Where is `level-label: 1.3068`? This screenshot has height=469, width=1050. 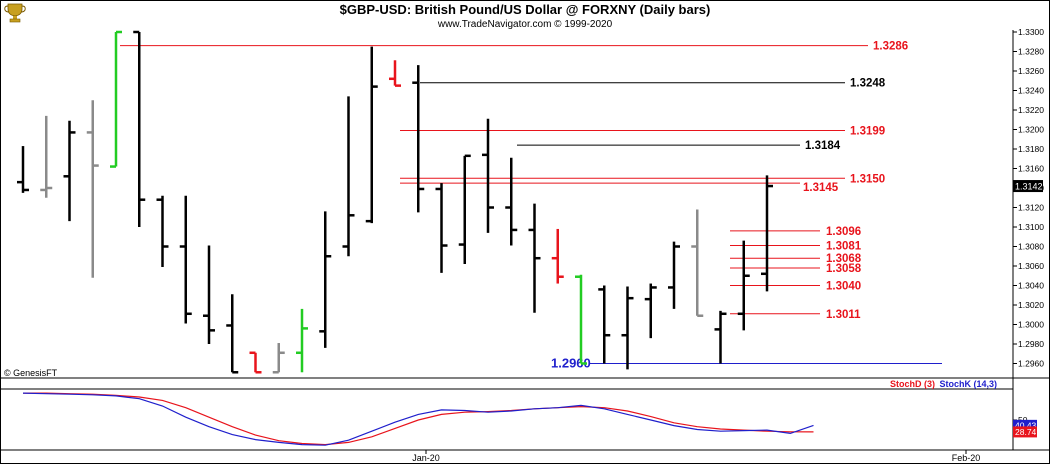
level-label: 1.3068 is located at coordinates (844, 259).